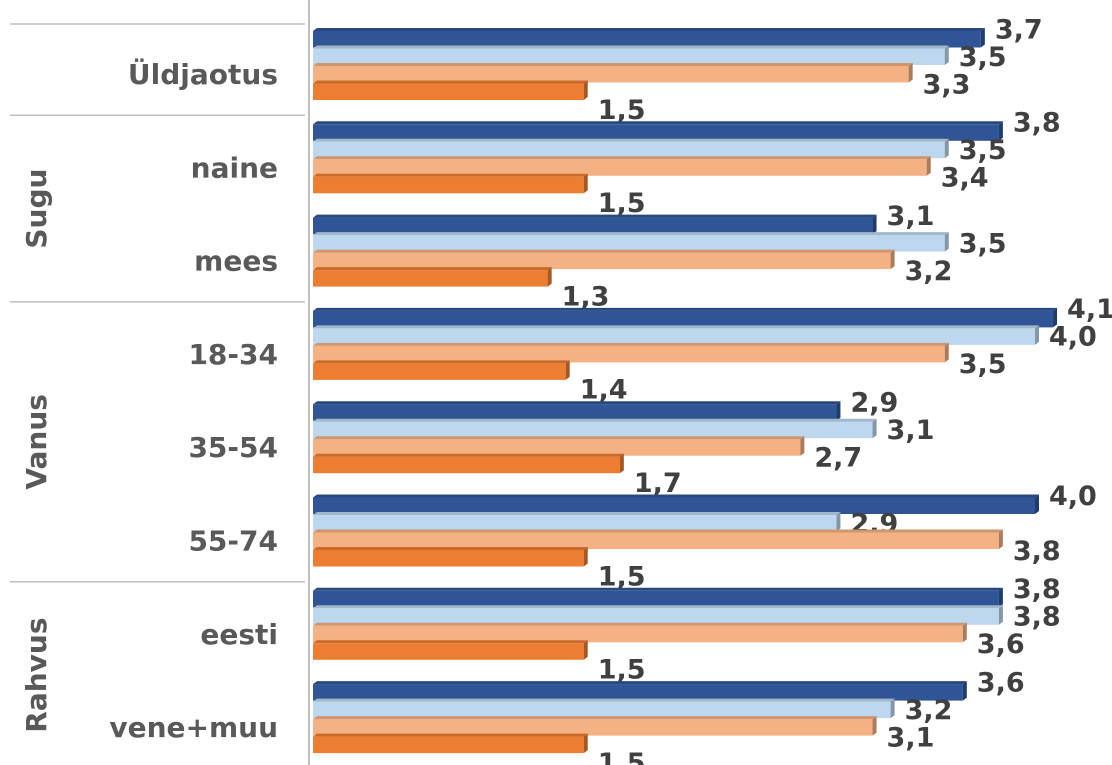  What do you see at coordinates (203, 74) in the screenshot?
I see `category-label: Üldjaotus` at bounding box center [203, 74].